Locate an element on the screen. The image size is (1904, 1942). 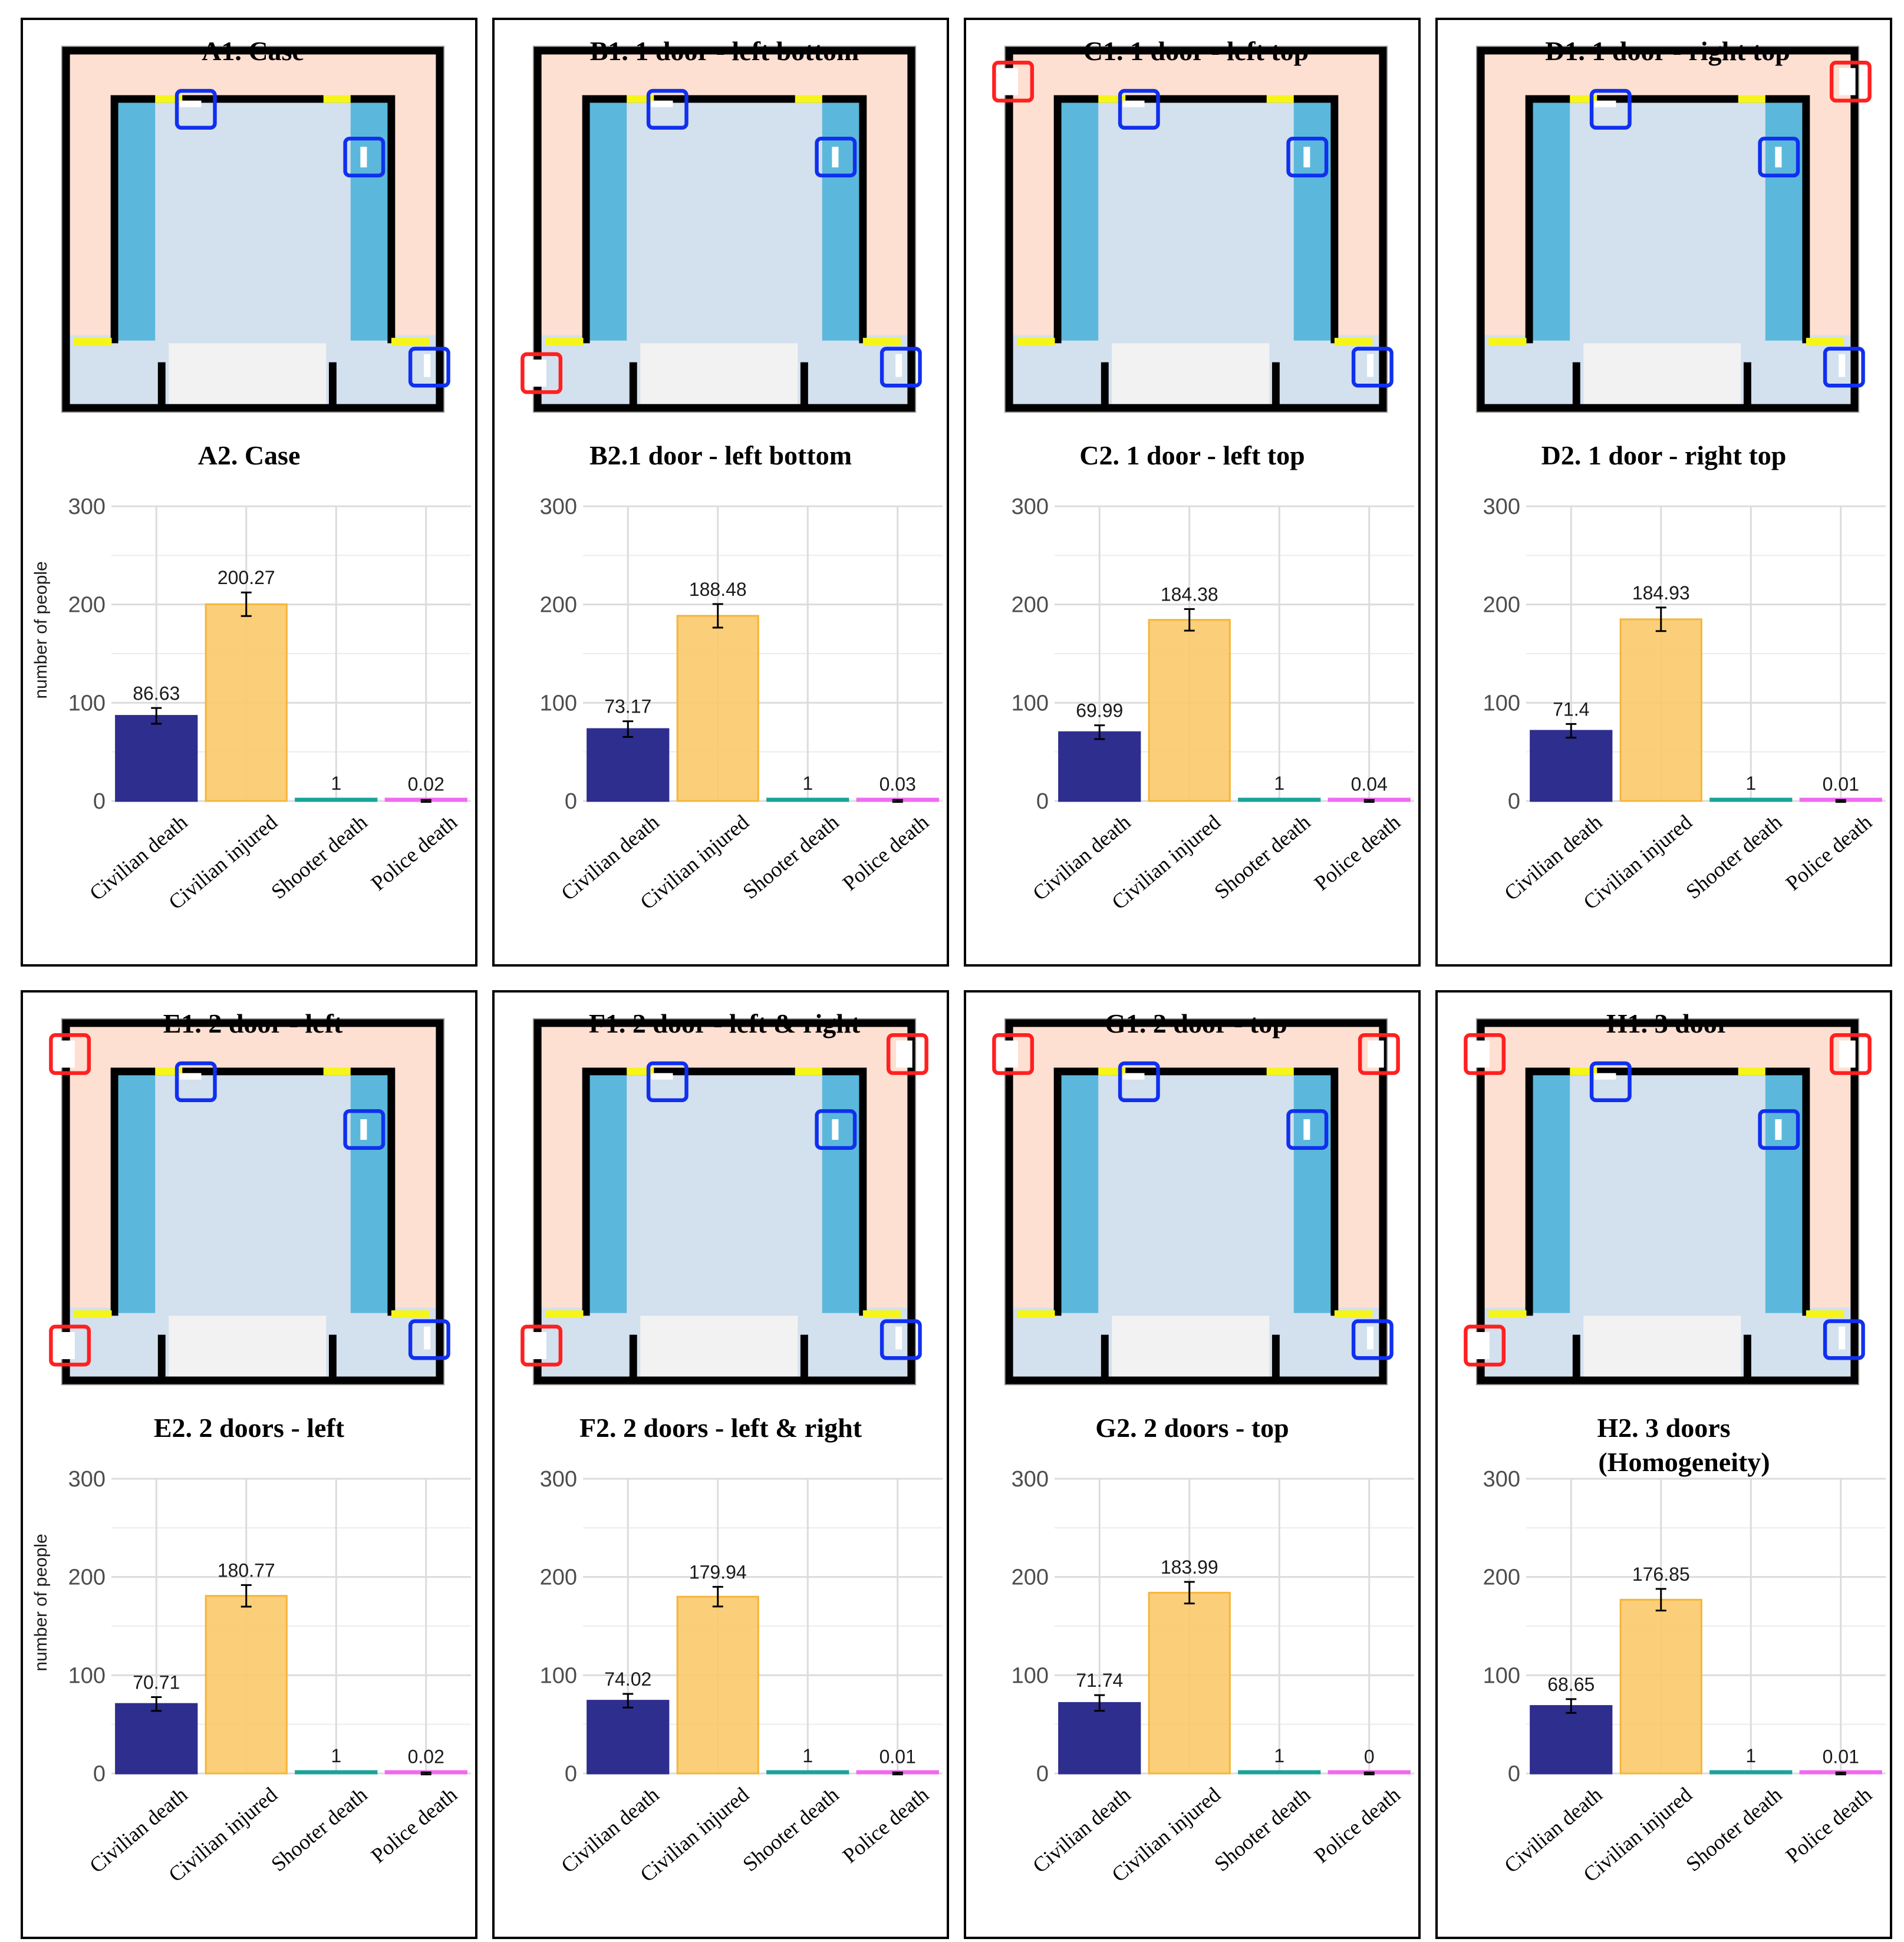
data-label: 69.99 is located at coordinates (1099, 710).